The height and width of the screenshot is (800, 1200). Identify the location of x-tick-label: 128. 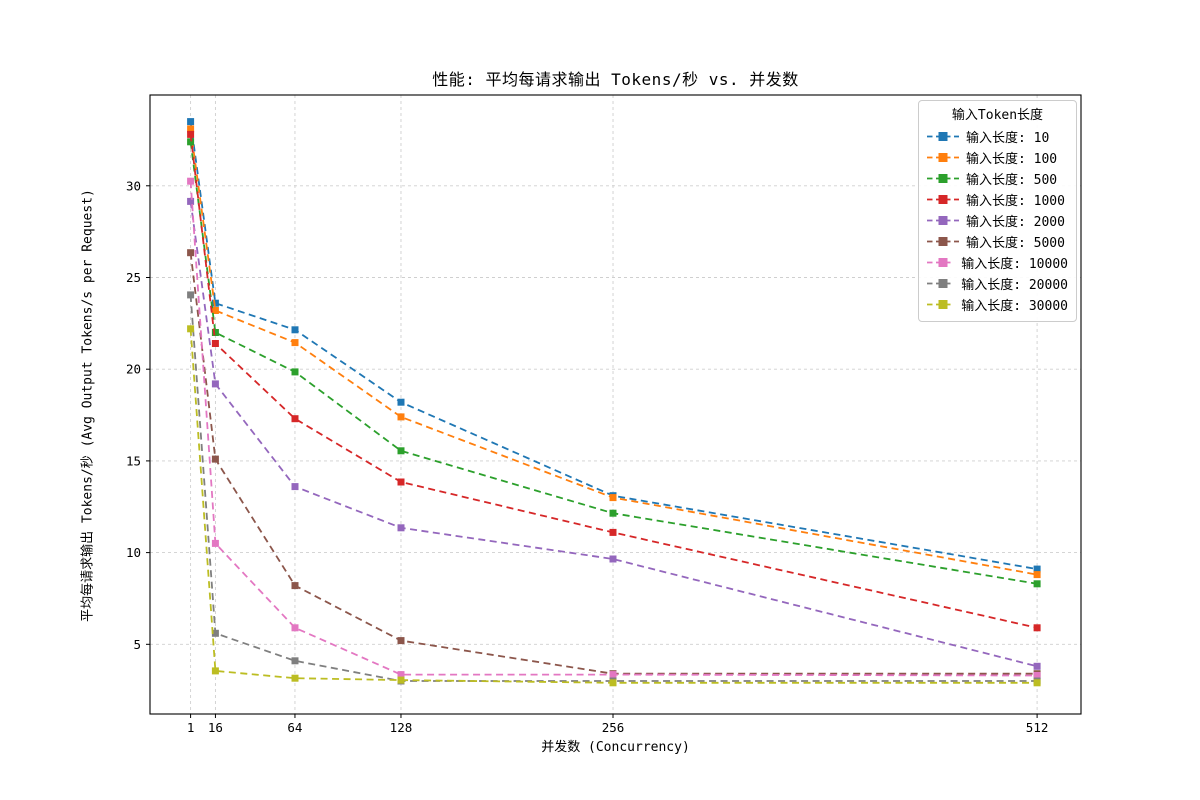
(401, 727).